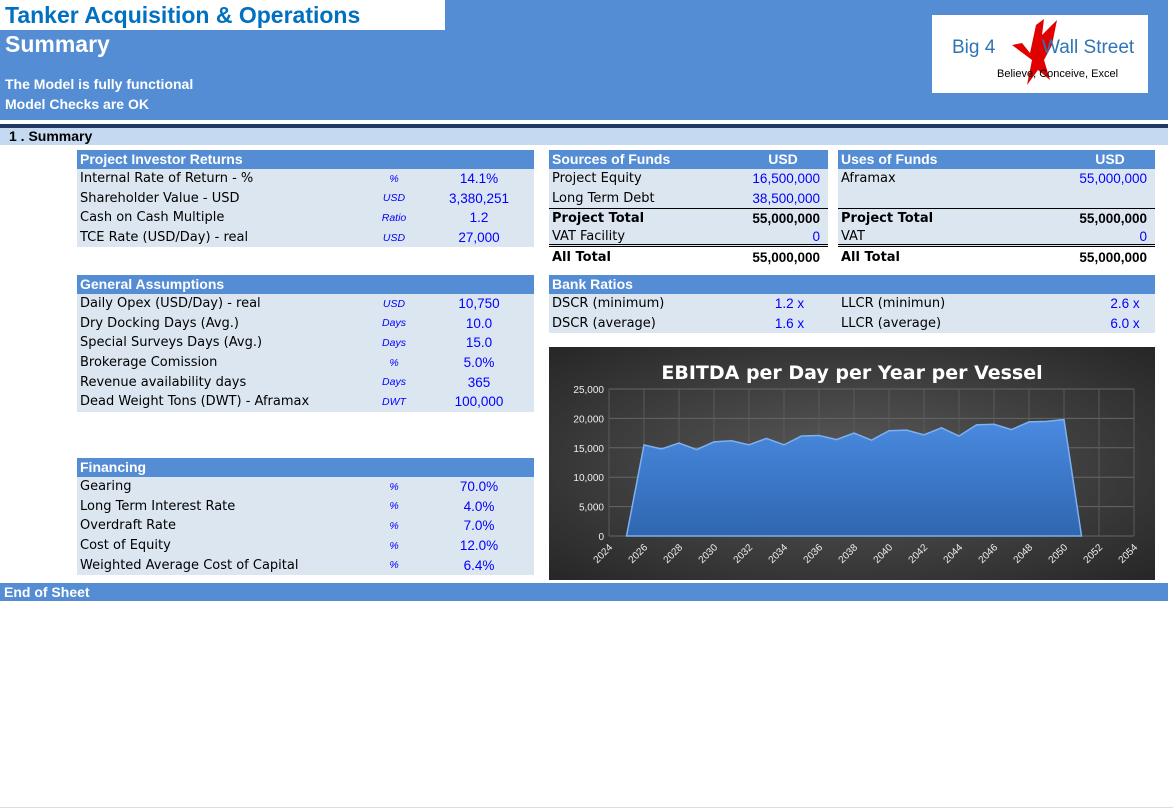  What do you see at coordinates (586, 807) in the screenshot?
I see `divider` at bounding box center [586, 807].